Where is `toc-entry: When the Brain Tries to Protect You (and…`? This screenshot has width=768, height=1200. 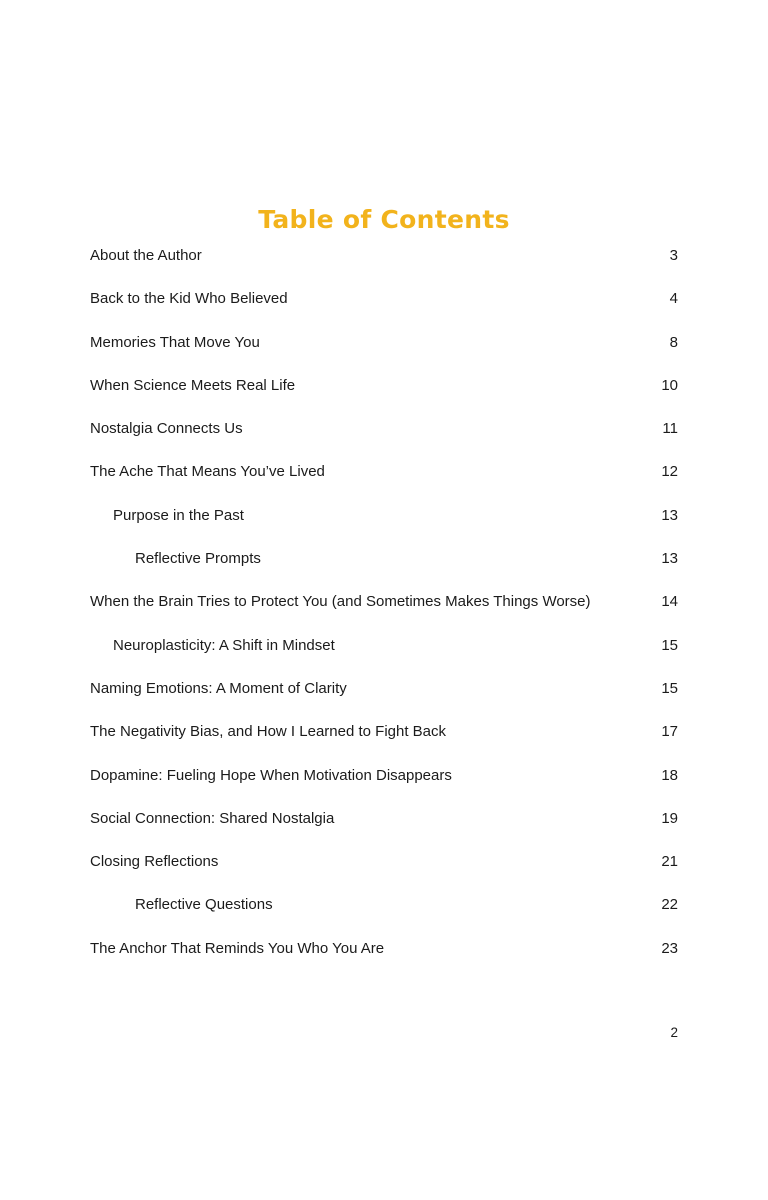
toc-entry: When the Brain Tries to Protect You (and… is located at coordinates (384, 602).